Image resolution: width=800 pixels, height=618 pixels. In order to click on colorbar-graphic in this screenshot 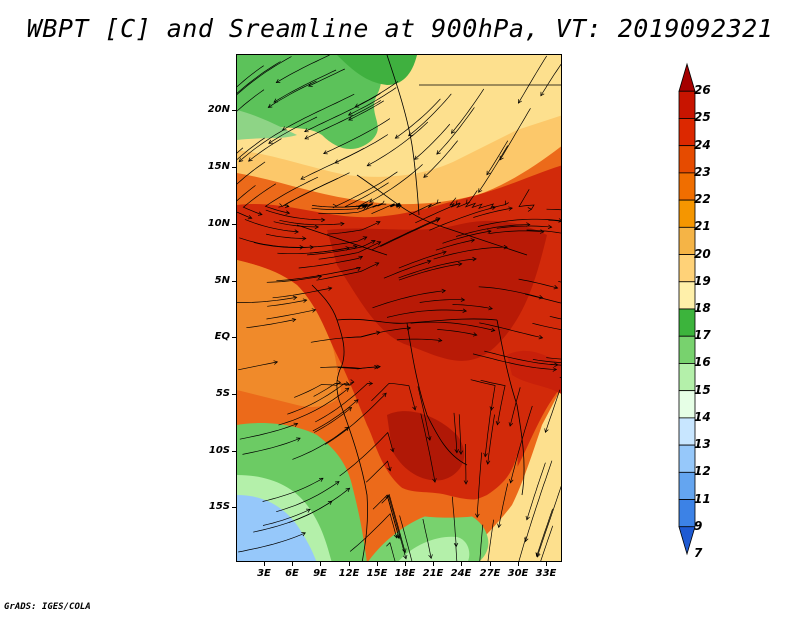, I will do `click(687, 309)`.